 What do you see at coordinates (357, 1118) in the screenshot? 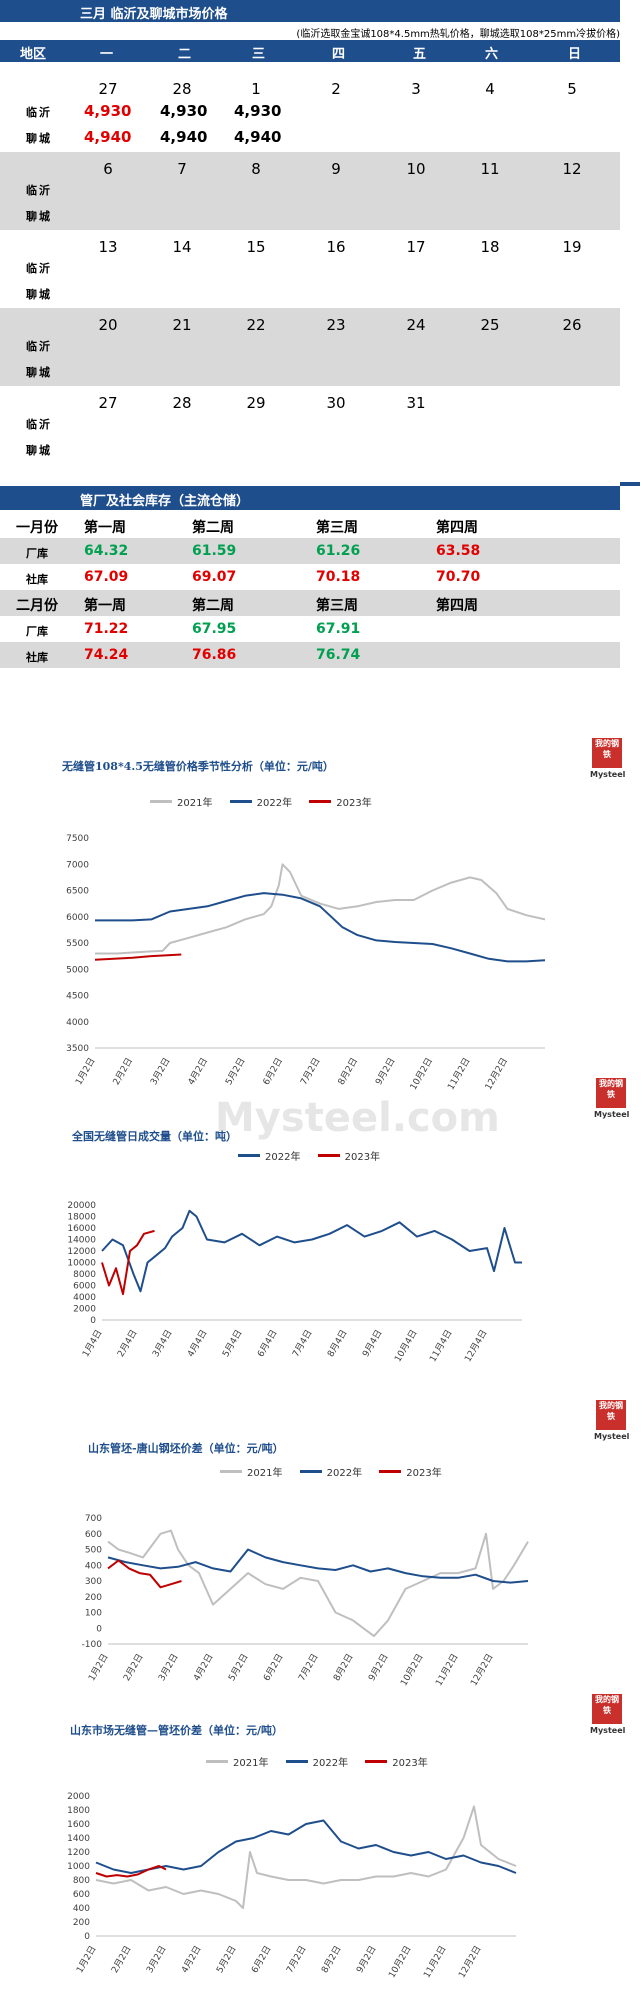
I see `watermark-text: Mysteel.com` at bounding box center [357, 1118].